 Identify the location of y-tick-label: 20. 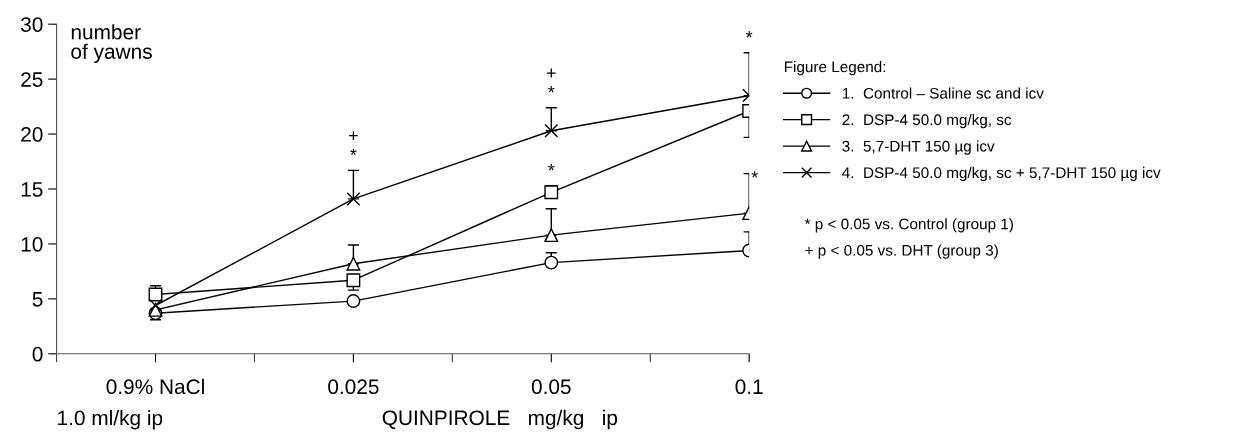
(32, 134).